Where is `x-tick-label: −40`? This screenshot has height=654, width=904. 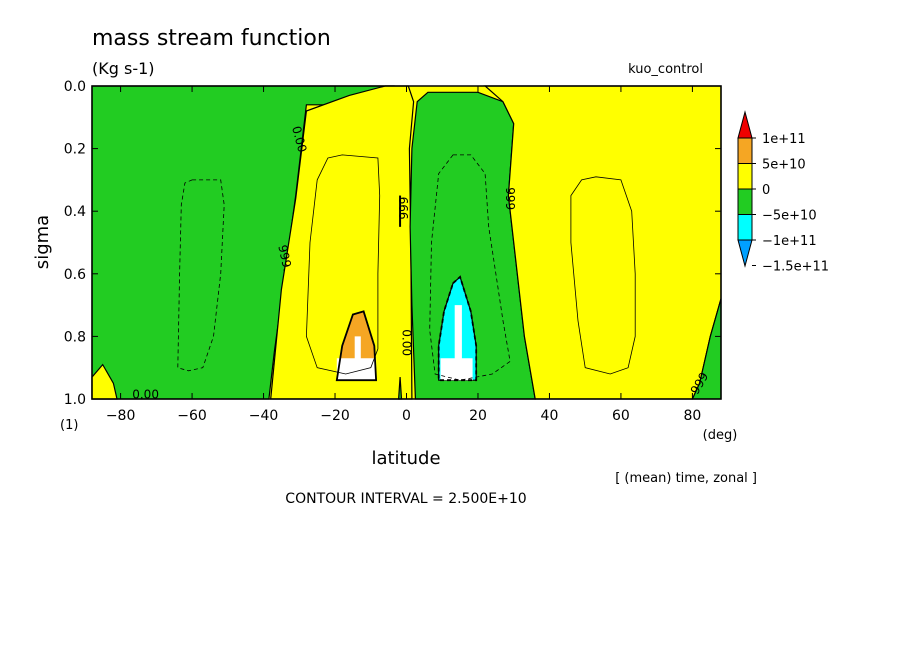
x-tick-label: −40 is located at coordinates (264, 416).